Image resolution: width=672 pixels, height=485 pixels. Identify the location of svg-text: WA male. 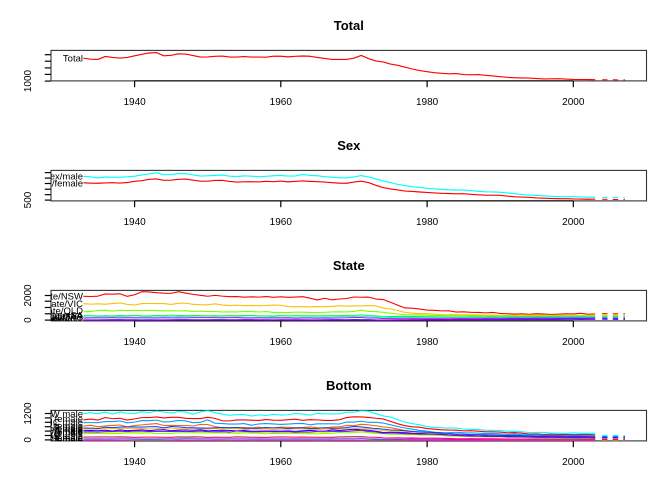
(64, 431).